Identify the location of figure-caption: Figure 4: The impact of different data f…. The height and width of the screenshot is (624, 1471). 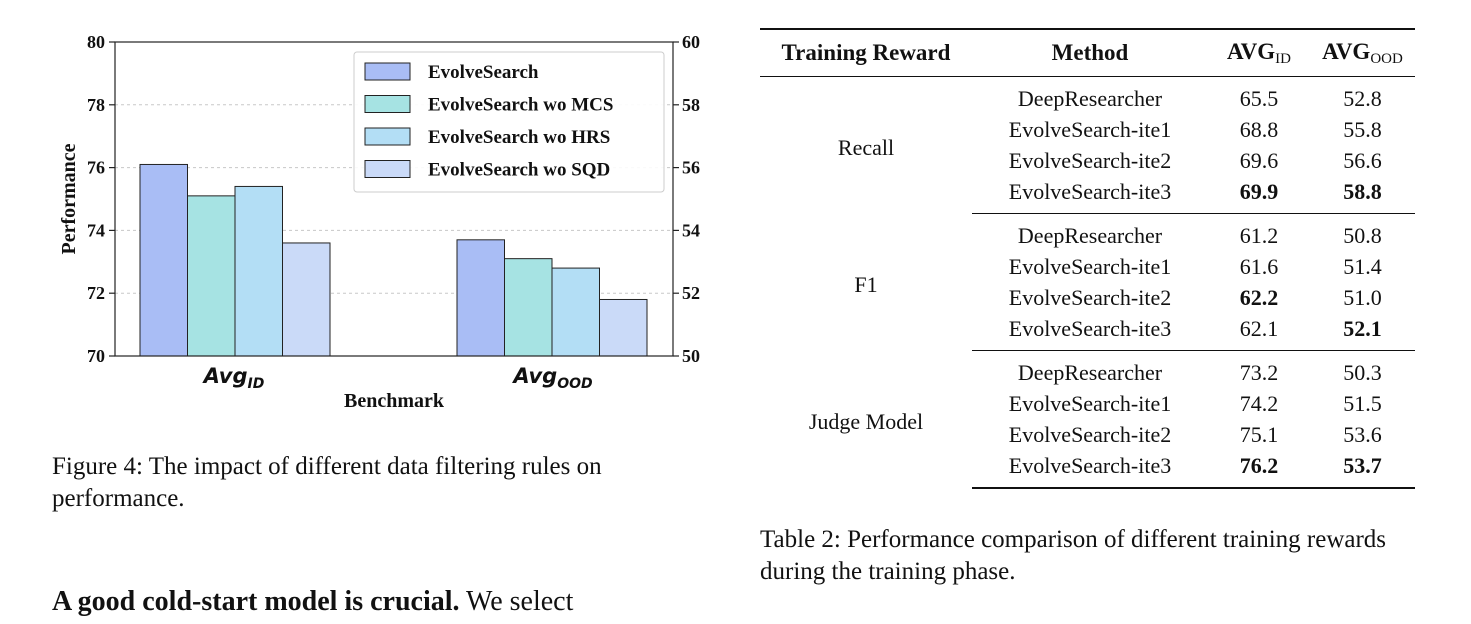
(327, 482).